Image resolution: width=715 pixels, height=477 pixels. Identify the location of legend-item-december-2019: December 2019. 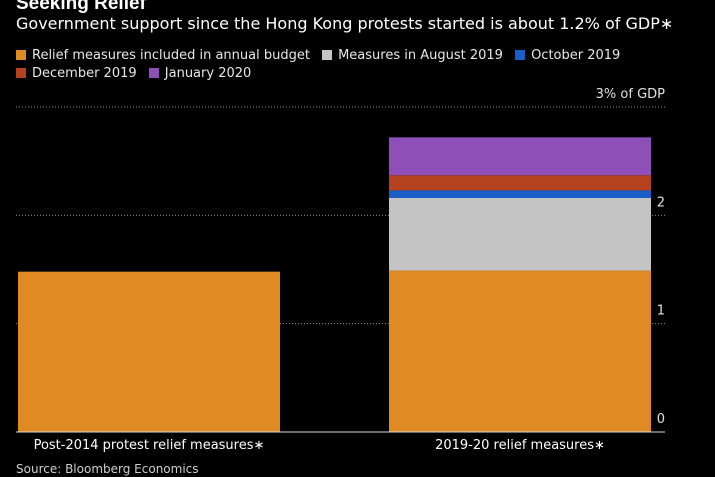
(76, 74).